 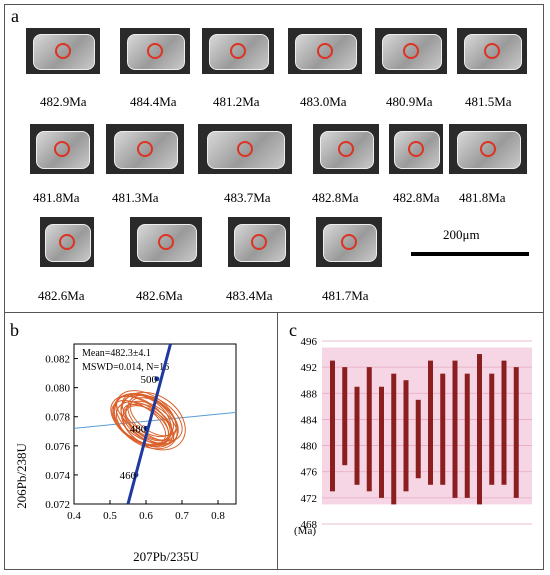 I want to click on y-tick-label: 496, so click(x=309, y=342).